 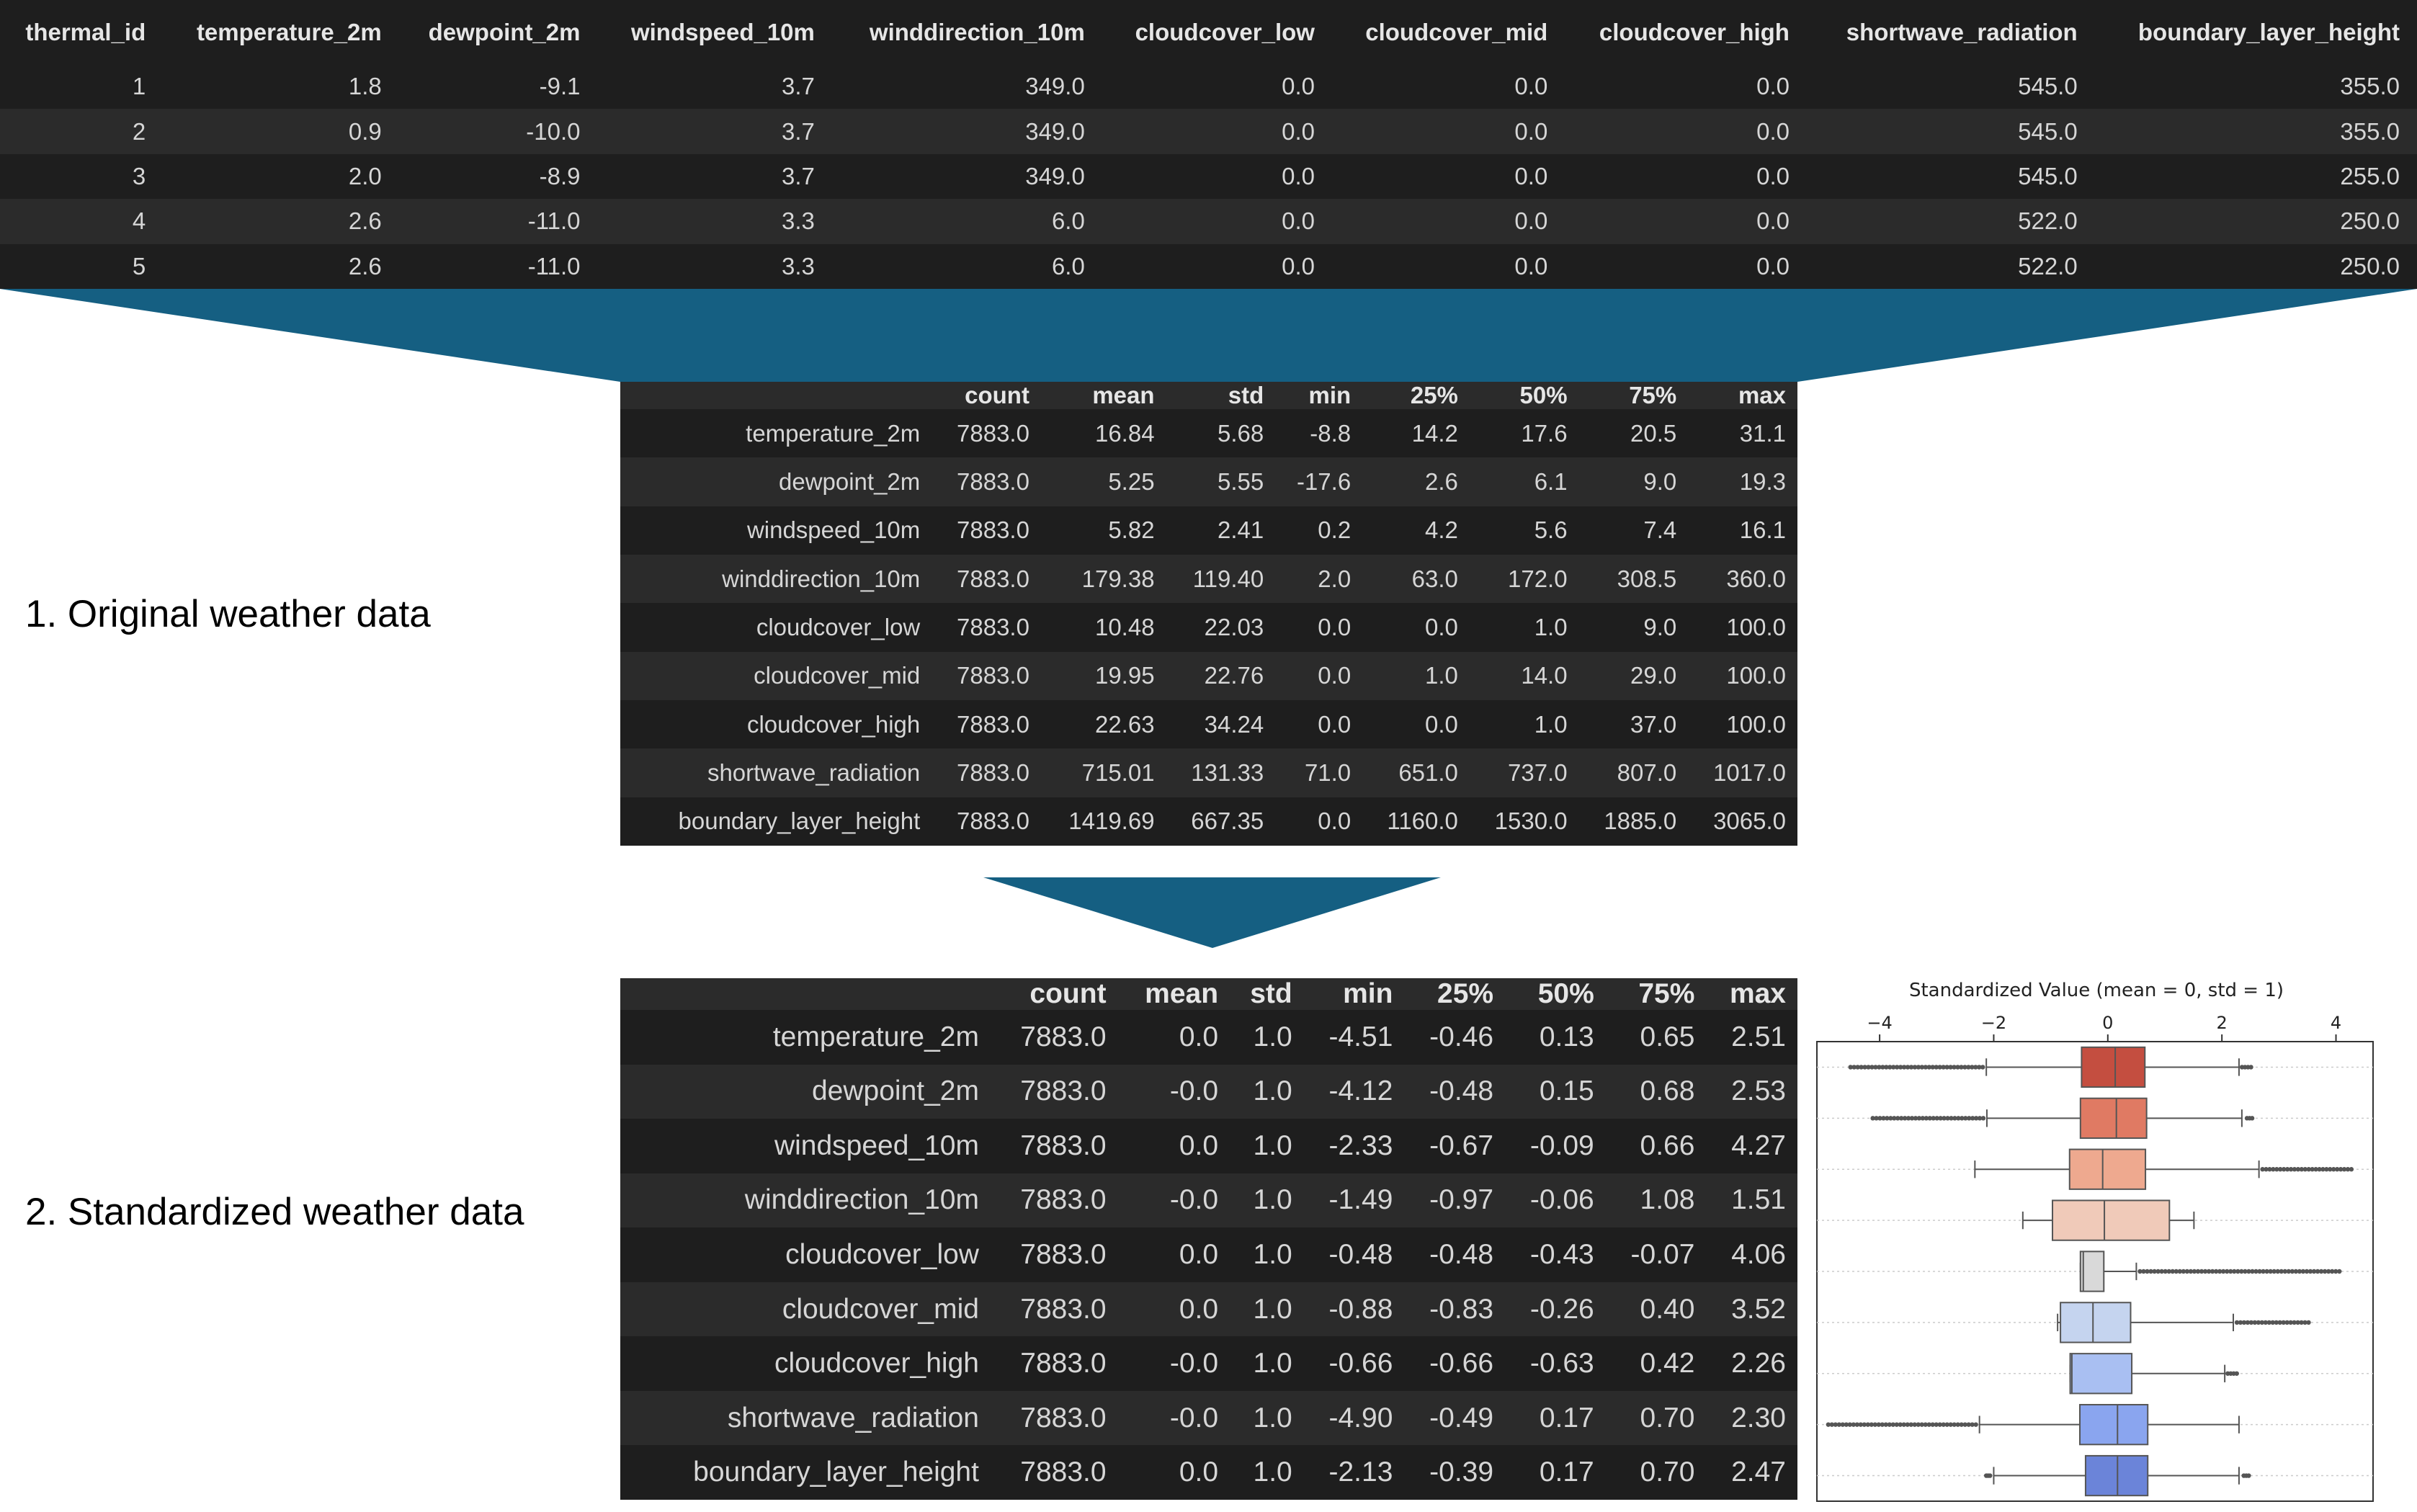 I want to click on x-tick-label: 0, so click(x=2107, y=1023).